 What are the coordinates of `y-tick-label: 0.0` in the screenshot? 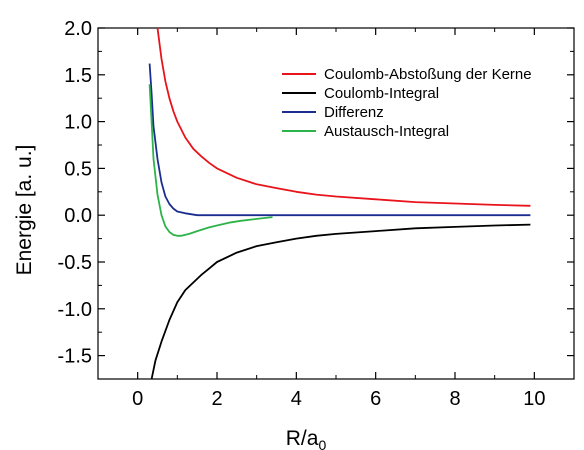 It's located at (78, 216).